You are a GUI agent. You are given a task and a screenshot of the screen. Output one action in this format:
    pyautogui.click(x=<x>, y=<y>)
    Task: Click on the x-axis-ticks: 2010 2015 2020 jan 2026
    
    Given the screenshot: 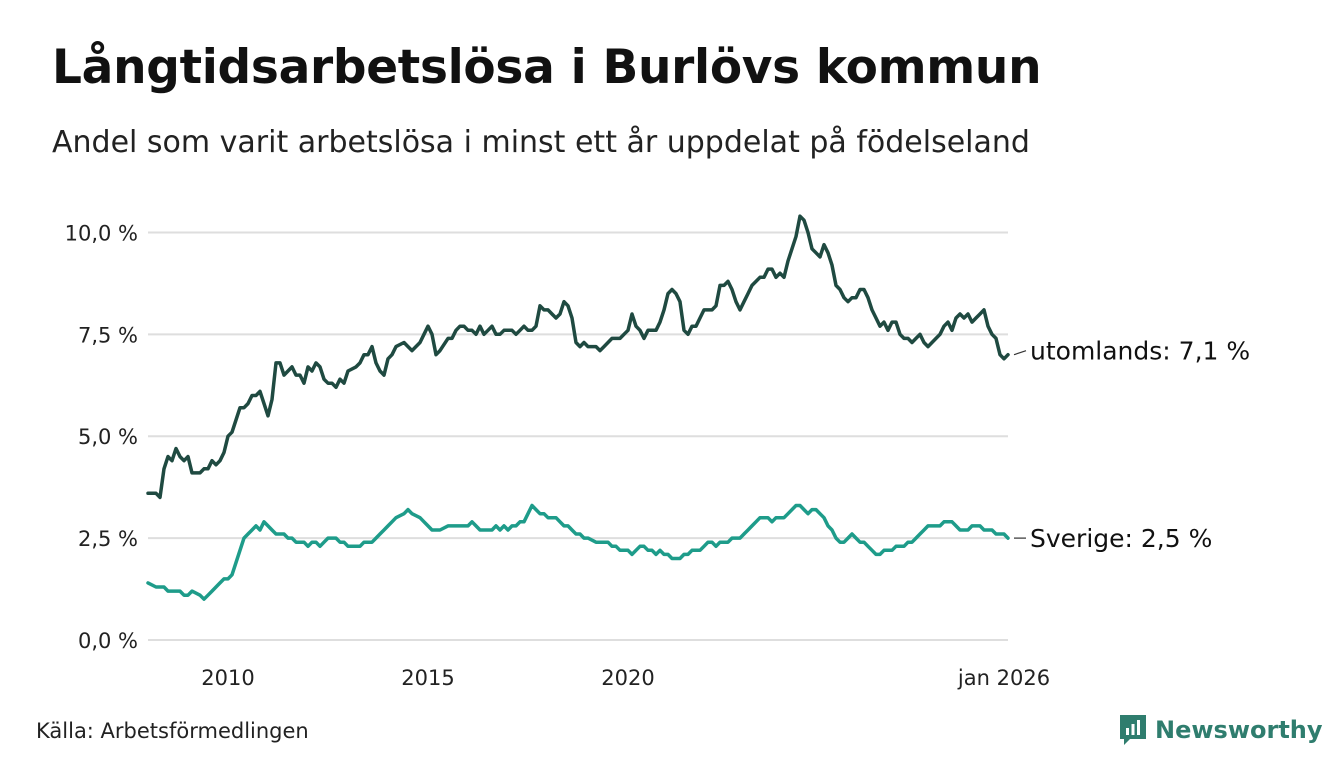 What is the action you would take?
    pyautogui.click(x=625, y=678)
    